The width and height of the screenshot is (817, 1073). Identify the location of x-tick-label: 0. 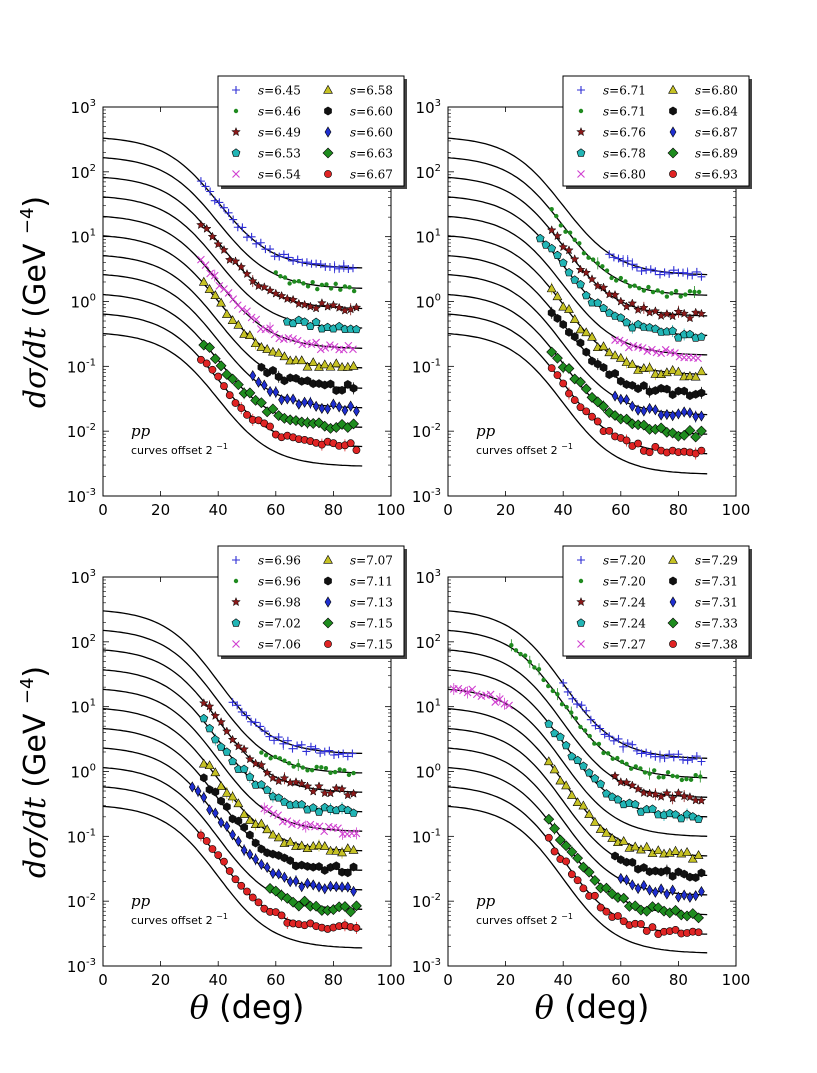
(448, 980).